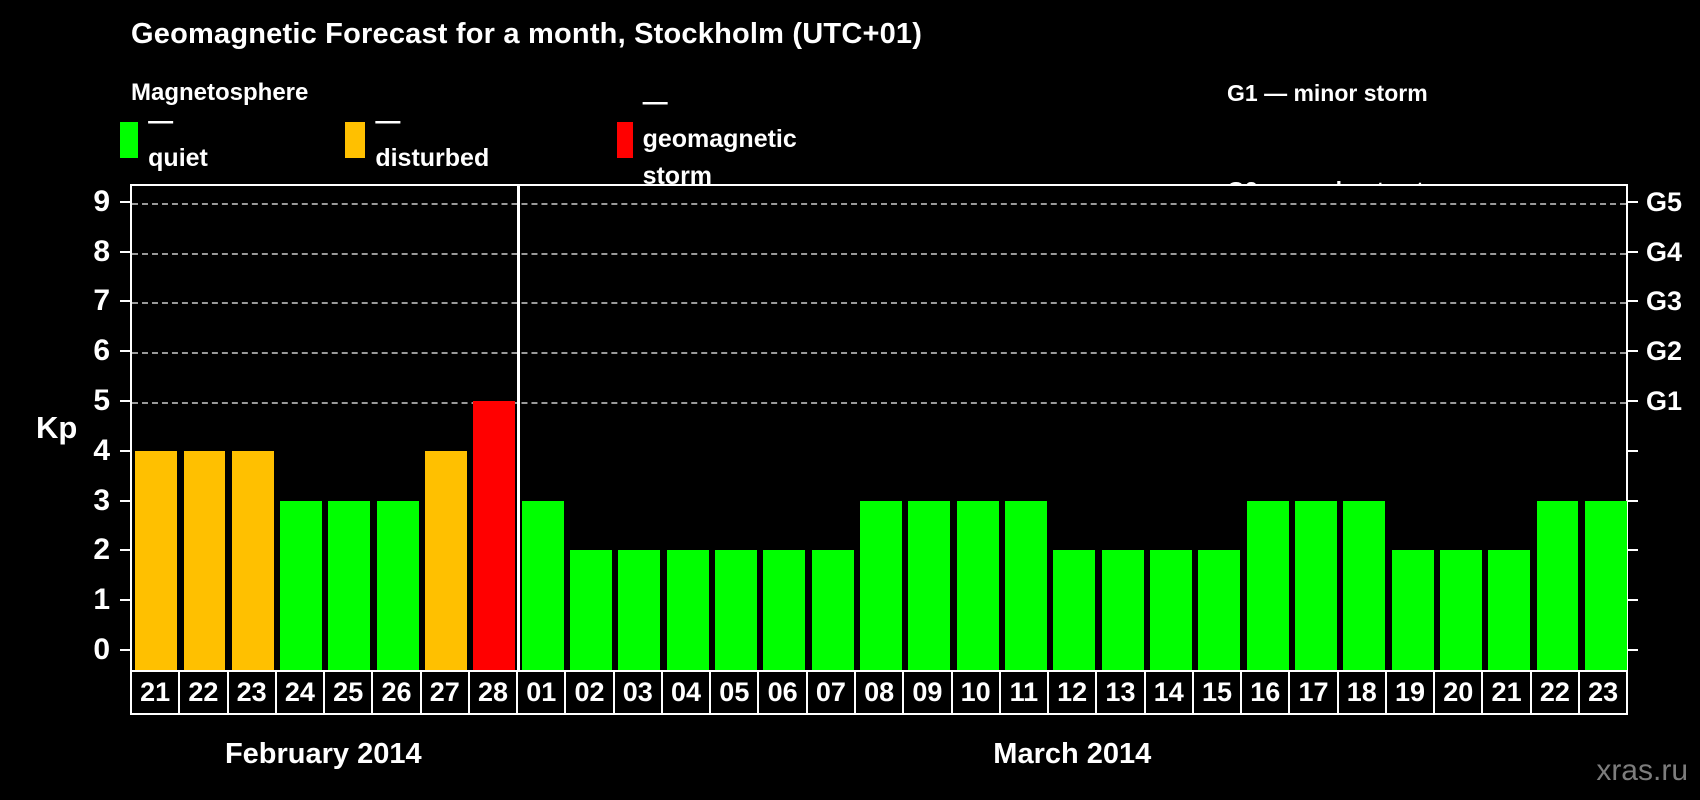 This screenshot has height=800, width=1700. I want to click on bar-day-08-kp3, so click(881, 585).